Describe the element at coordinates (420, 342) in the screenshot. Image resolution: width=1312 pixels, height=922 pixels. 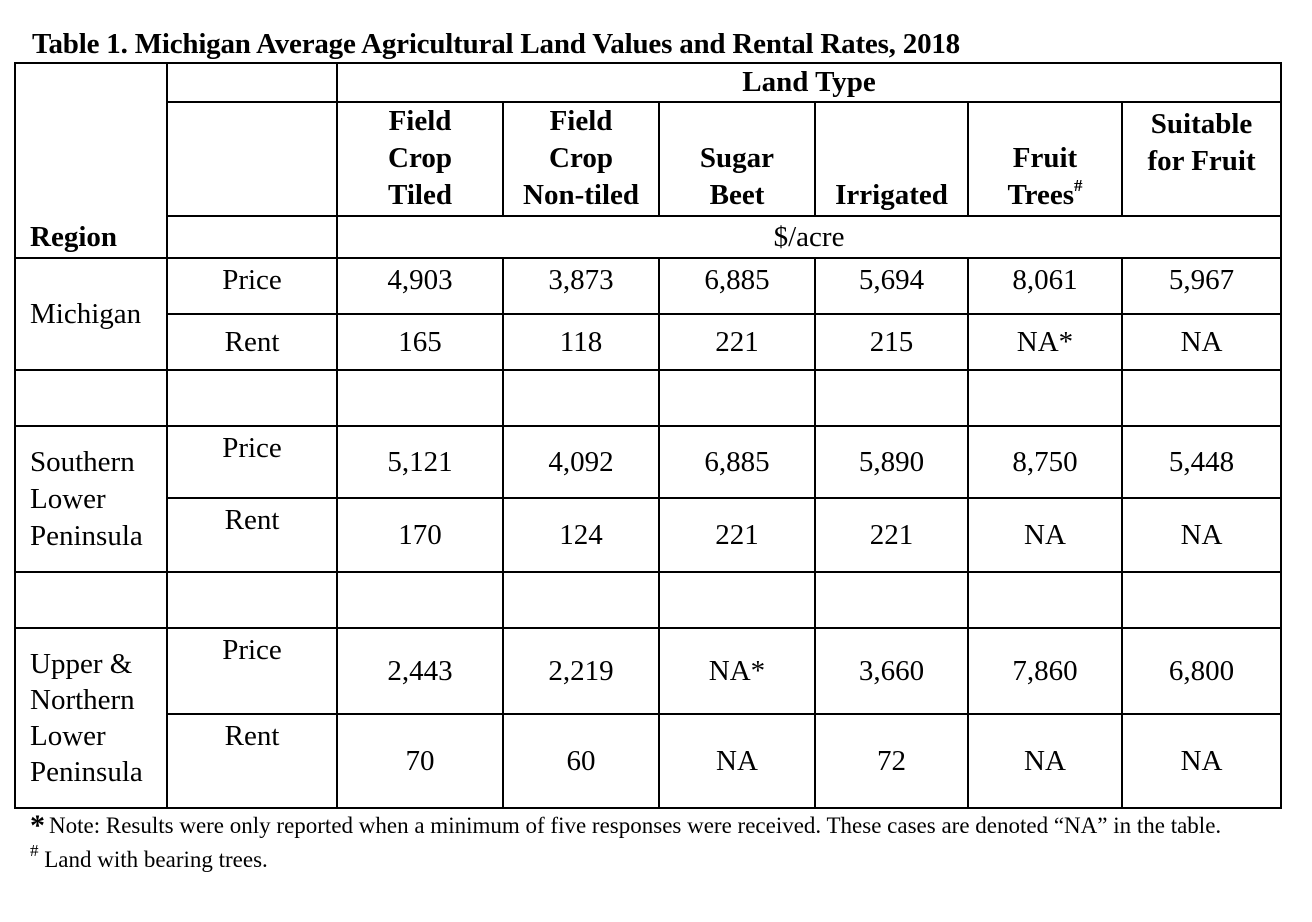
I see `value-cell: 165` at that location.